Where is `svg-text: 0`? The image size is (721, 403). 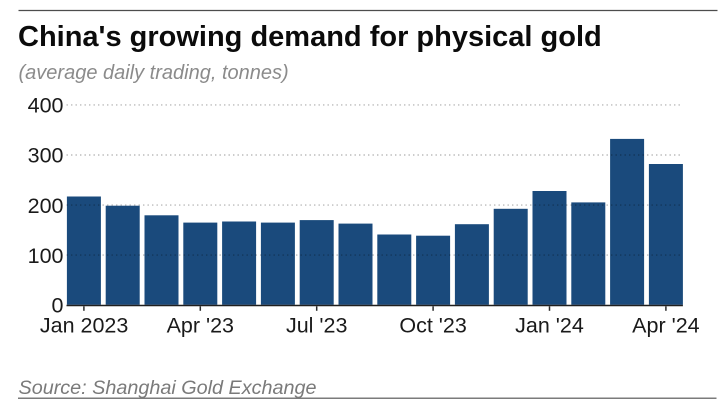 svg-text: 0 is located at coordinates (58, 306).